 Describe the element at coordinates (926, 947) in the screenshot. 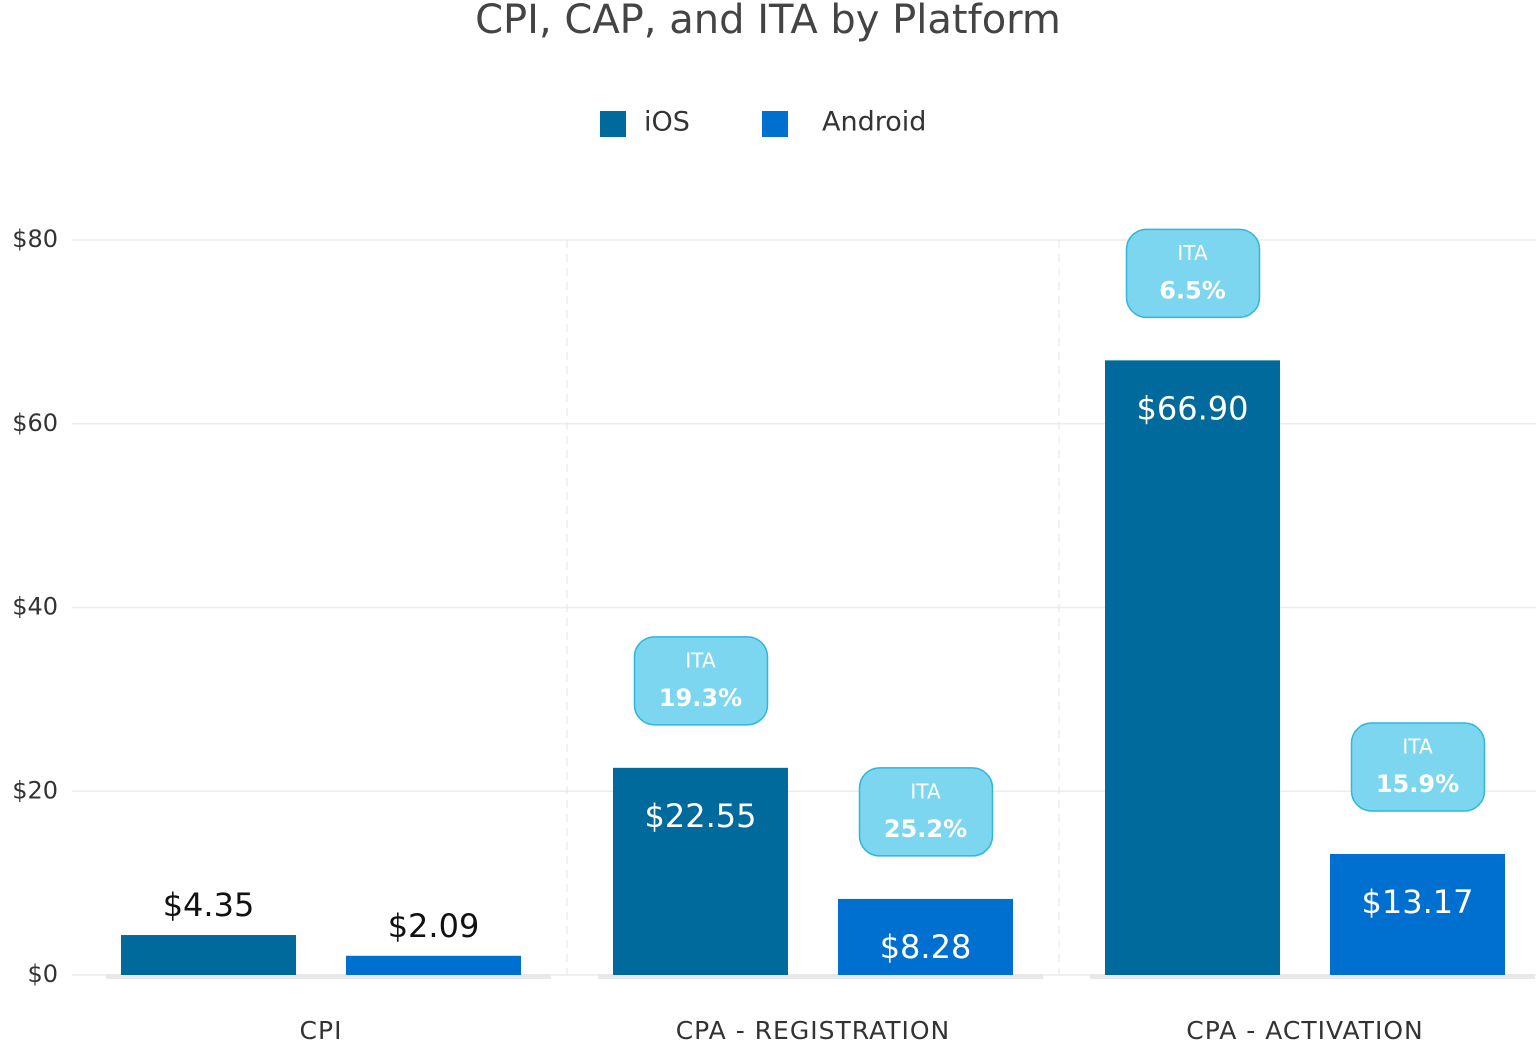

I see `value-label: $8.28` at that location.